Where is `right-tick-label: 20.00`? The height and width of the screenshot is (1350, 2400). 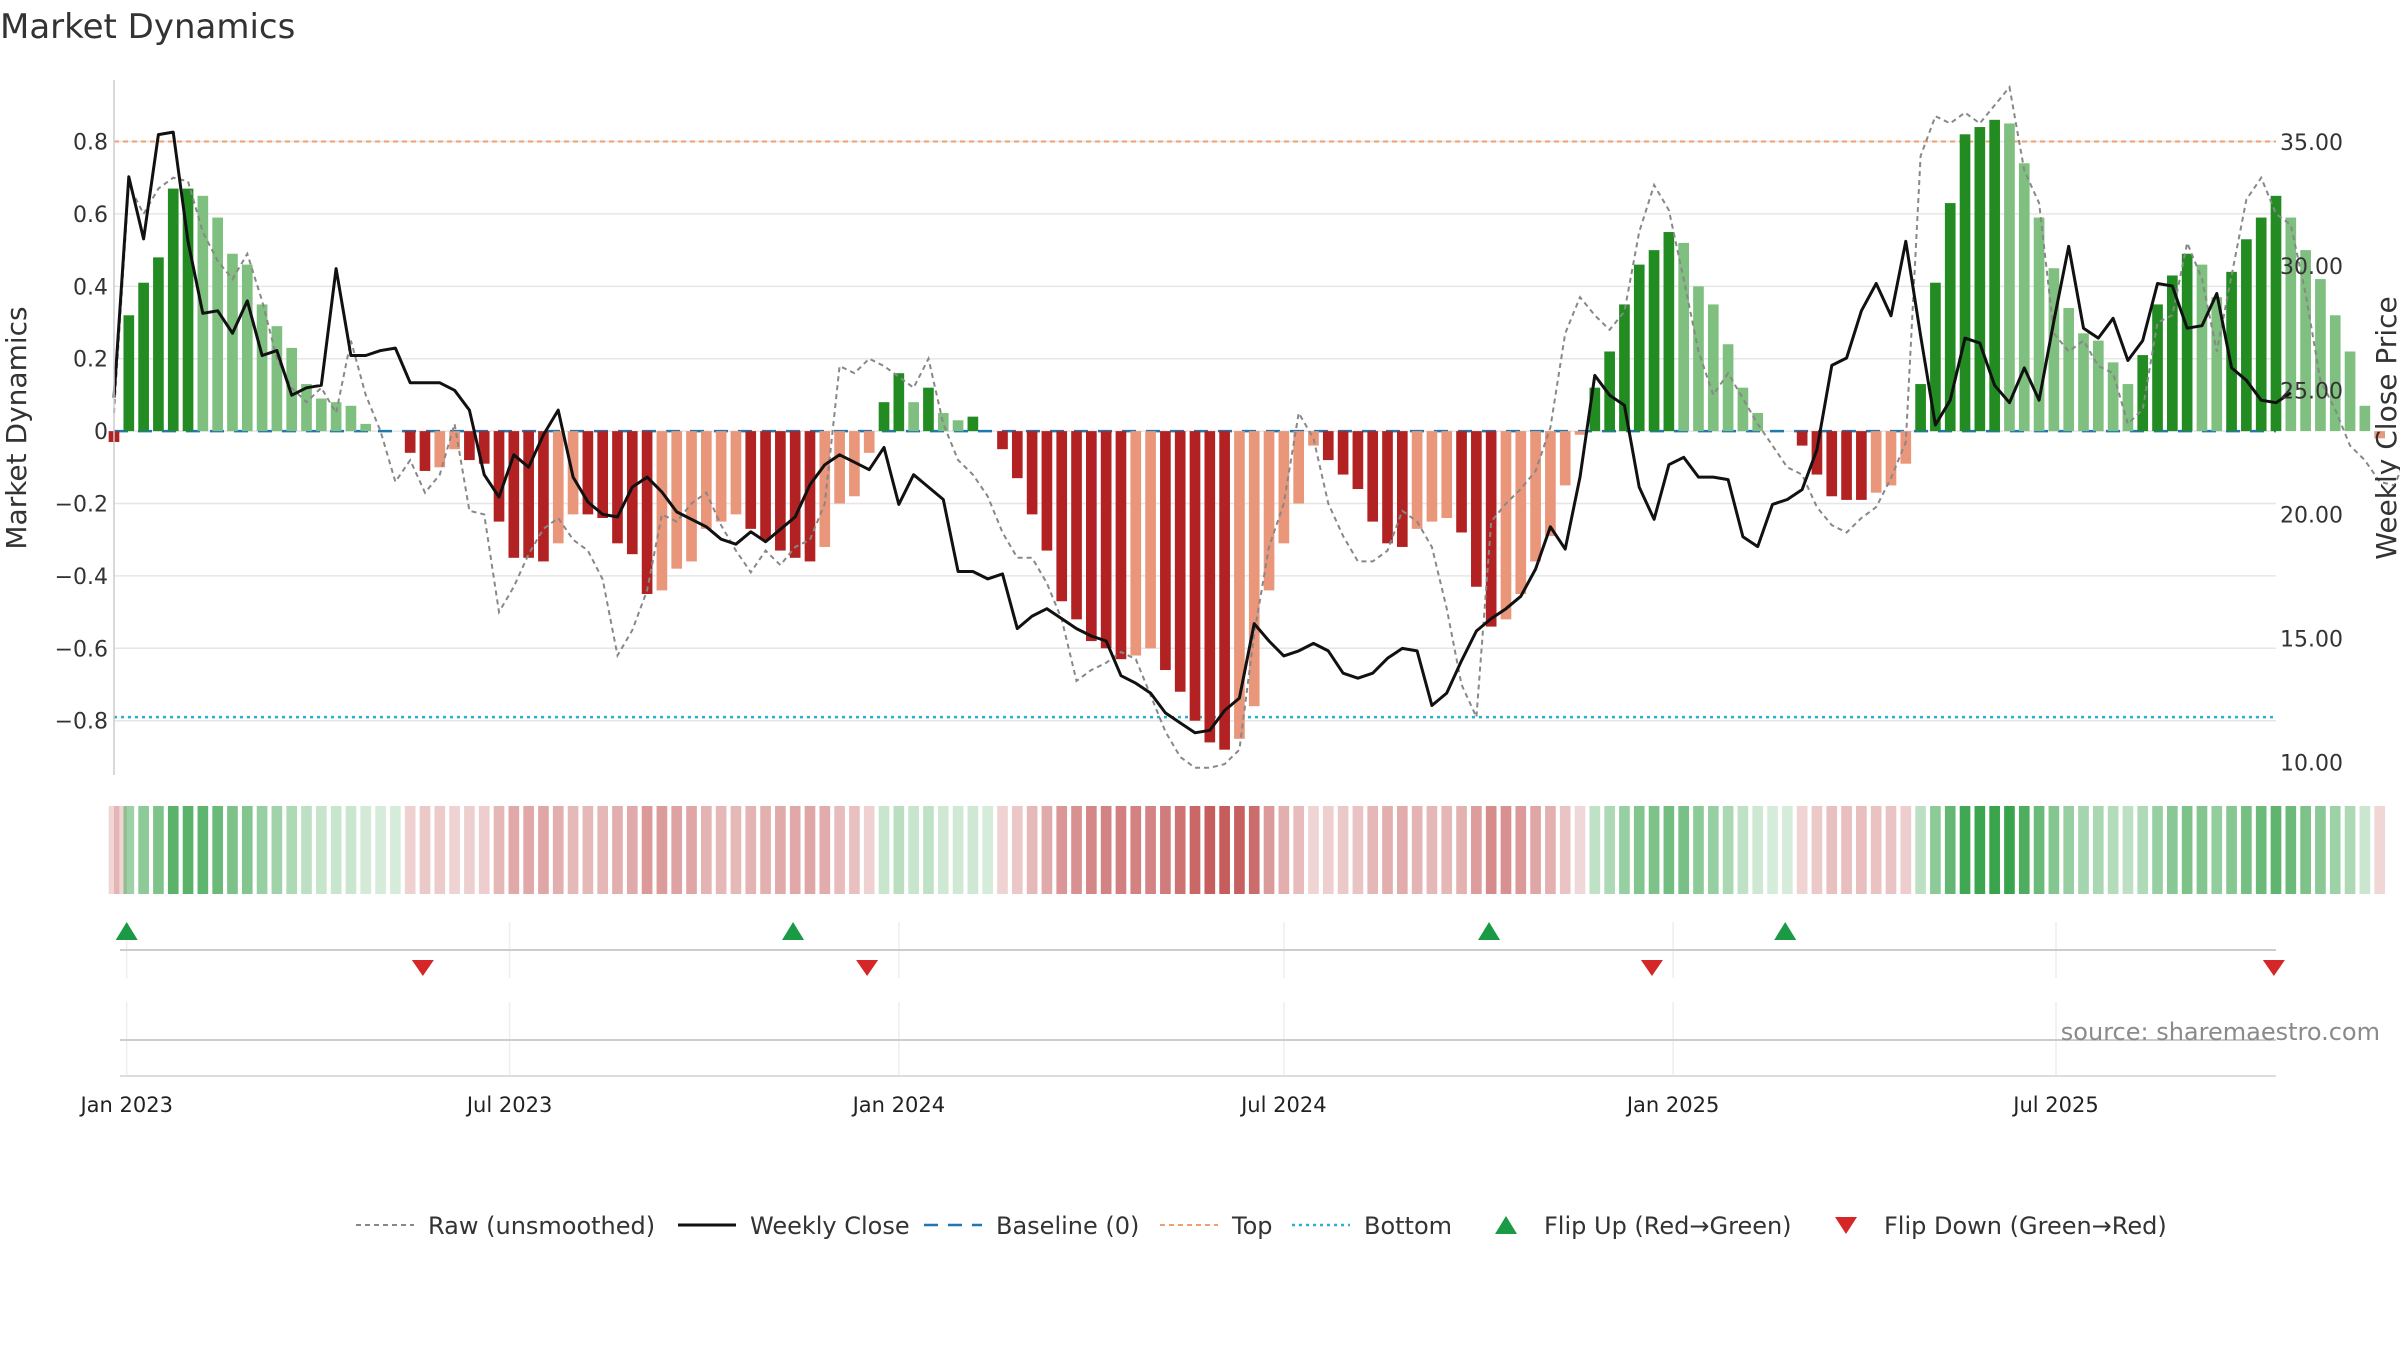 right-tick-label: 20.00 is located at coordinates (2311, 515).